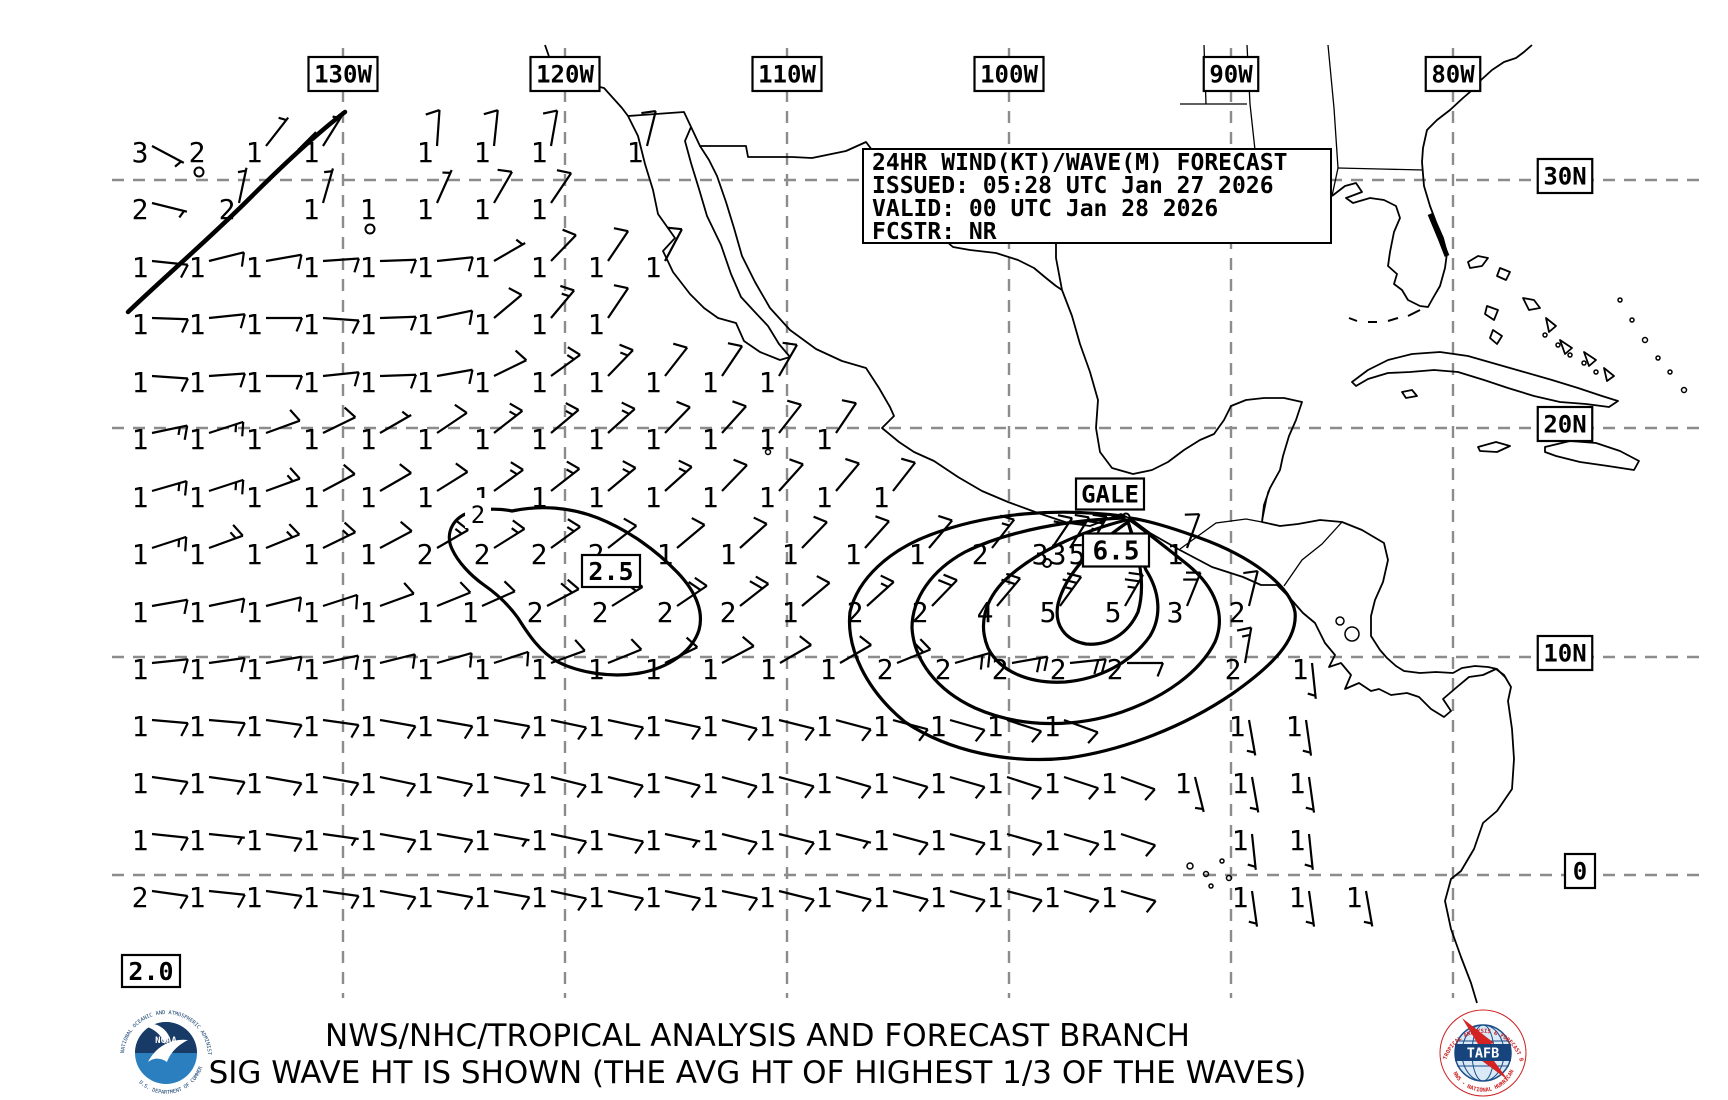  I want to click on noaa-gull-wing-icon, so click(154, 1033).